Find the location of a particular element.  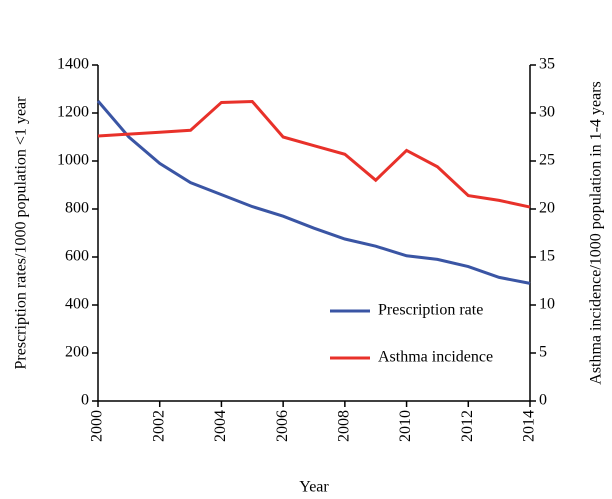

x-tick-label: 2012 is located at coordinates (467, 426).